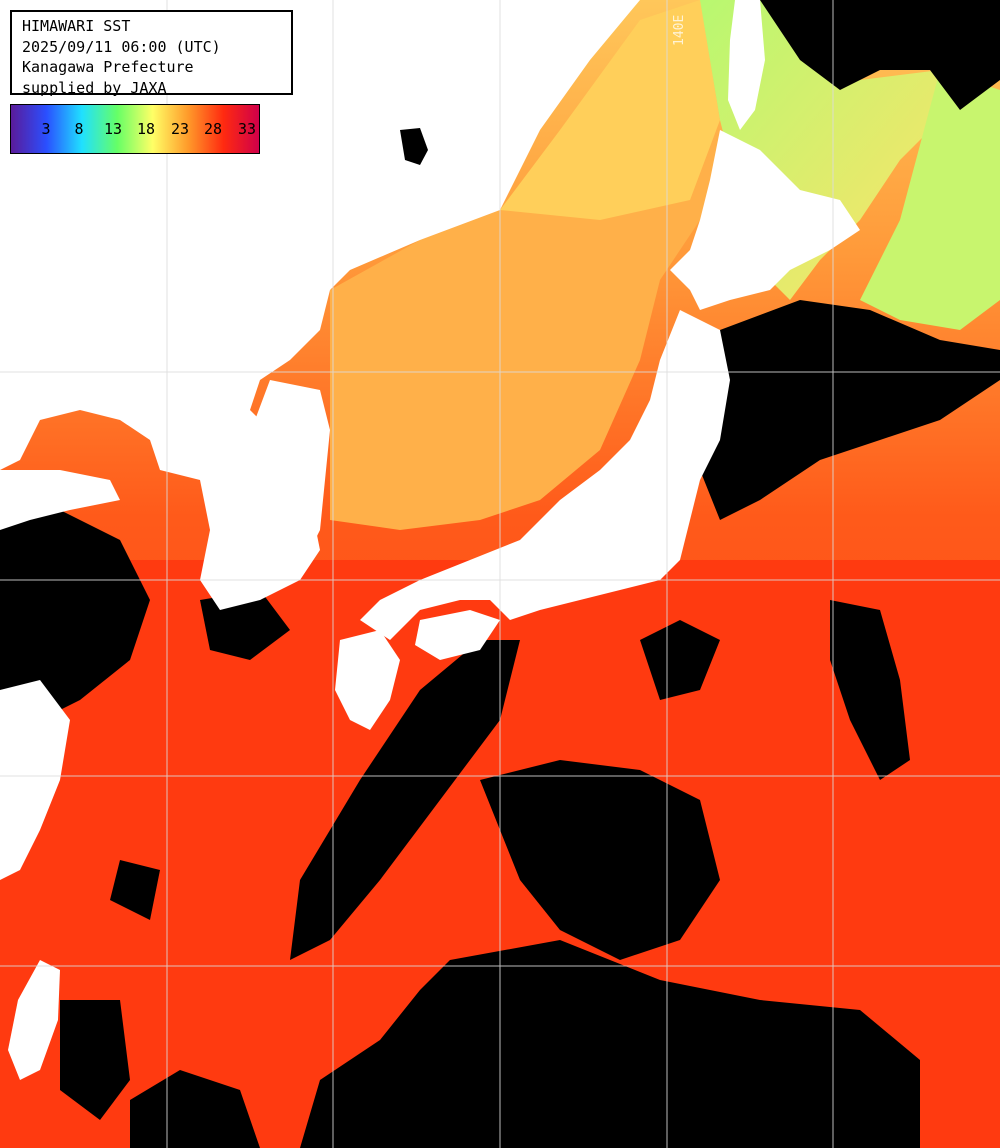  Describe the element at coordinates (180, 129) in the screenshot. I see `legend-tick: 23` at that location.